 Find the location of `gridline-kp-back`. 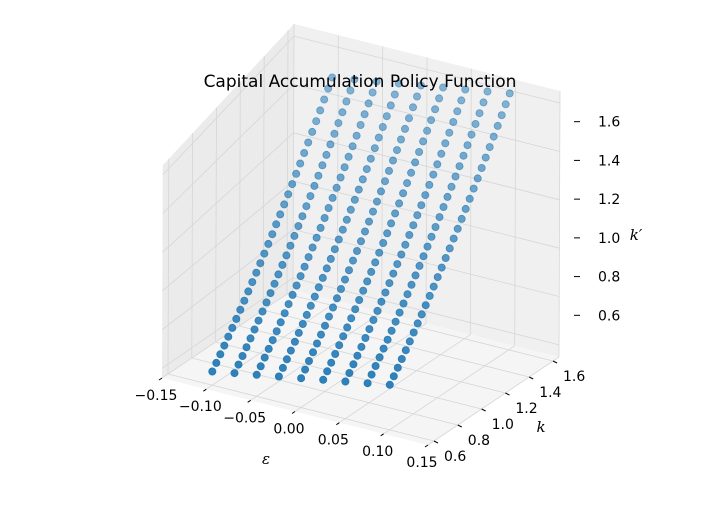

gridline-kp-back is located at coordinates (426, 166).